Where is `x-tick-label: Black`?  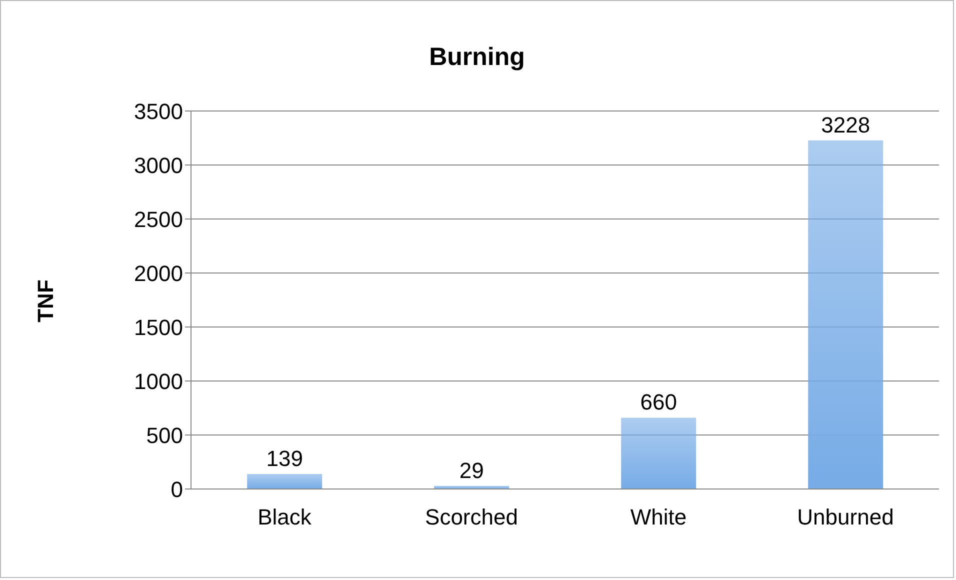 x-tick-label: Black is located at coordinates (285, 517).